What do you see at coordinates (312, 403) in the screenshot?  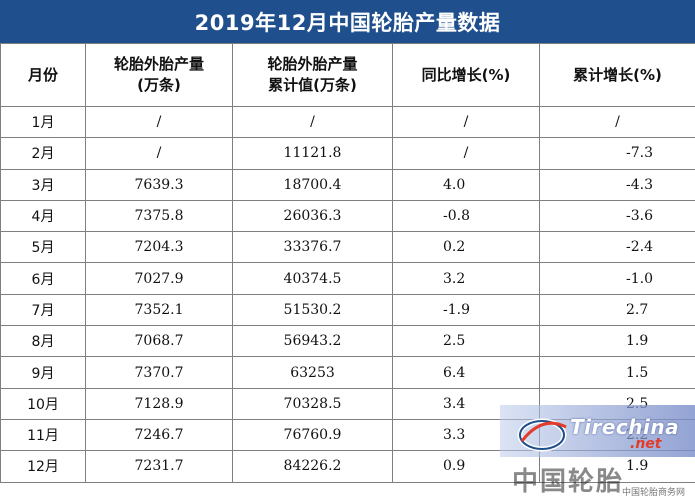 I see `cell-cumulative: 70328.5` at bounding box center [312, 403].